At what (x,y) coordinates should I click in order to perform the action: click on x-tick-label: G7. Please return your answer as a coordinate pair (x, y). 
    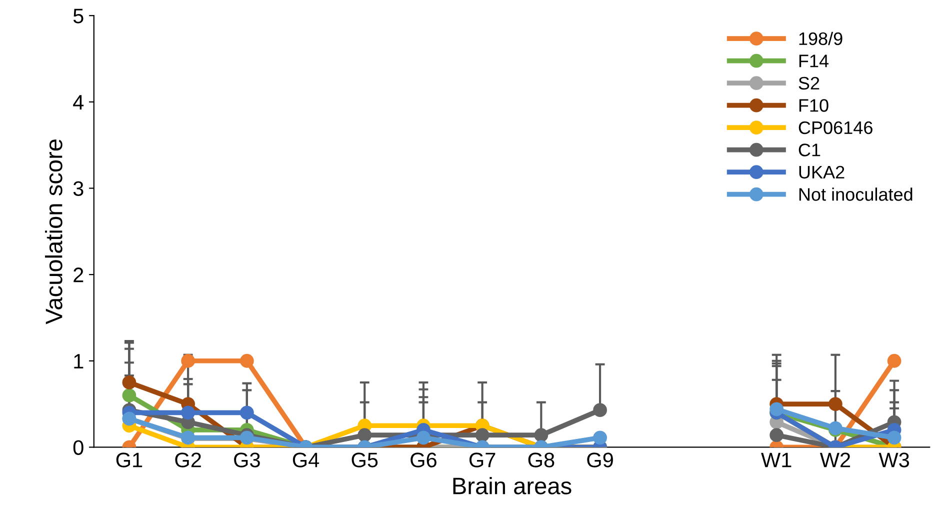
    Looking at the image, I should click on (482, 460).